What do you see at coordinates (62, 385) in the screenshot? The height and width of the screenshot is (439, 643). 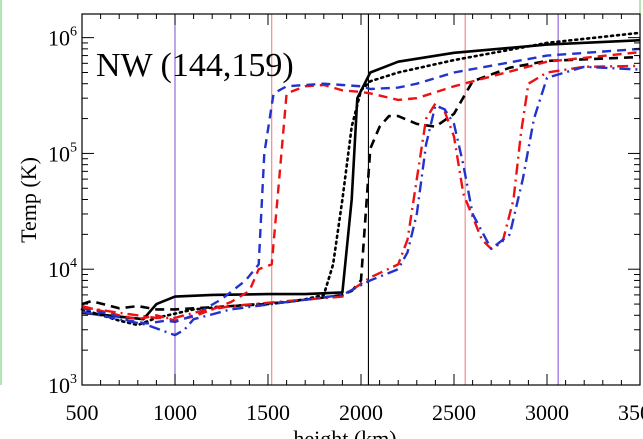 I see `y-tick-label: 10³` at bounding box center [62, 385].